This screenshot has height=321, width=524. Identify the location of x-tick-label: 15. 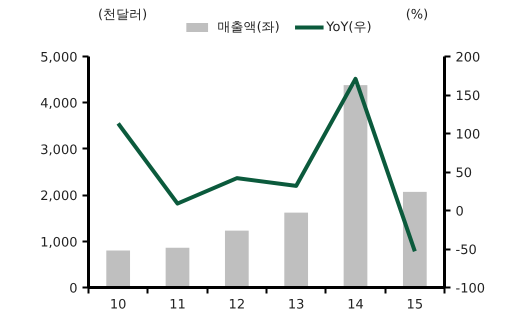
(415, 305).